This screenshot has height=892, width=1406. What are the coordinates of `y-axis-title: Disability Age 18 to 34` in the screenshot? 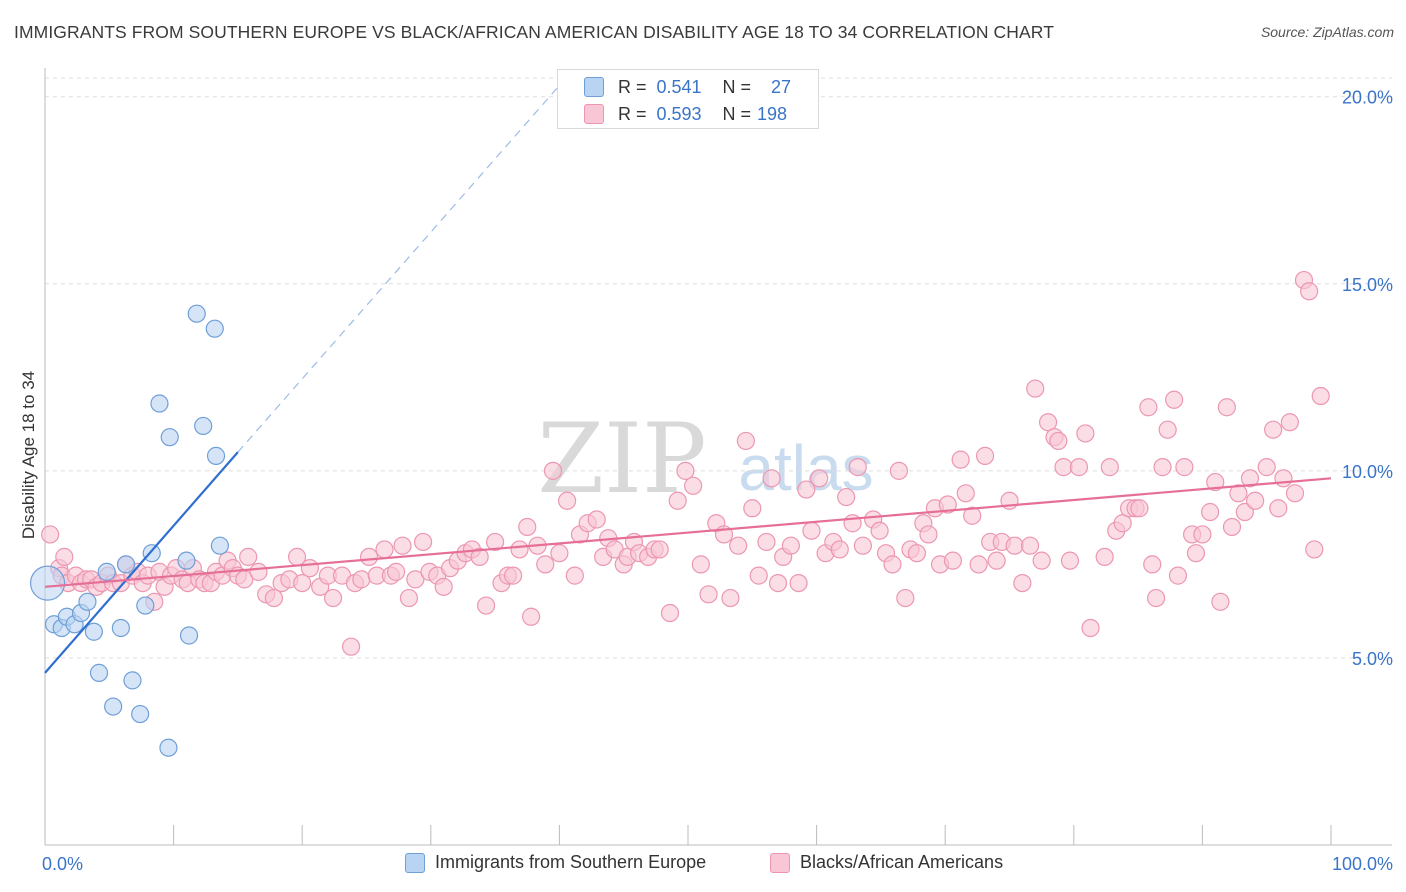 It's located at (28, 455).